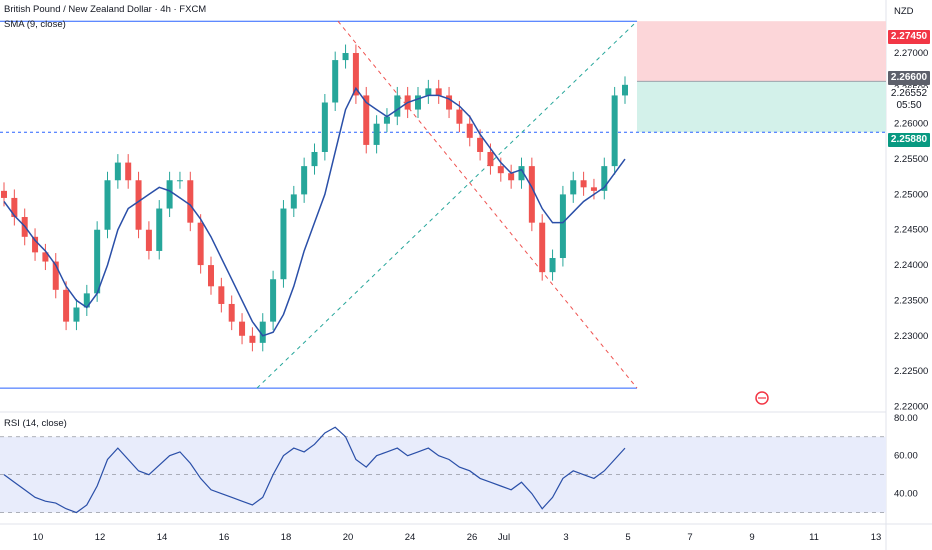 This screenshot has width=932, height=550. I want to click on rsi-line, so click(314, 470).